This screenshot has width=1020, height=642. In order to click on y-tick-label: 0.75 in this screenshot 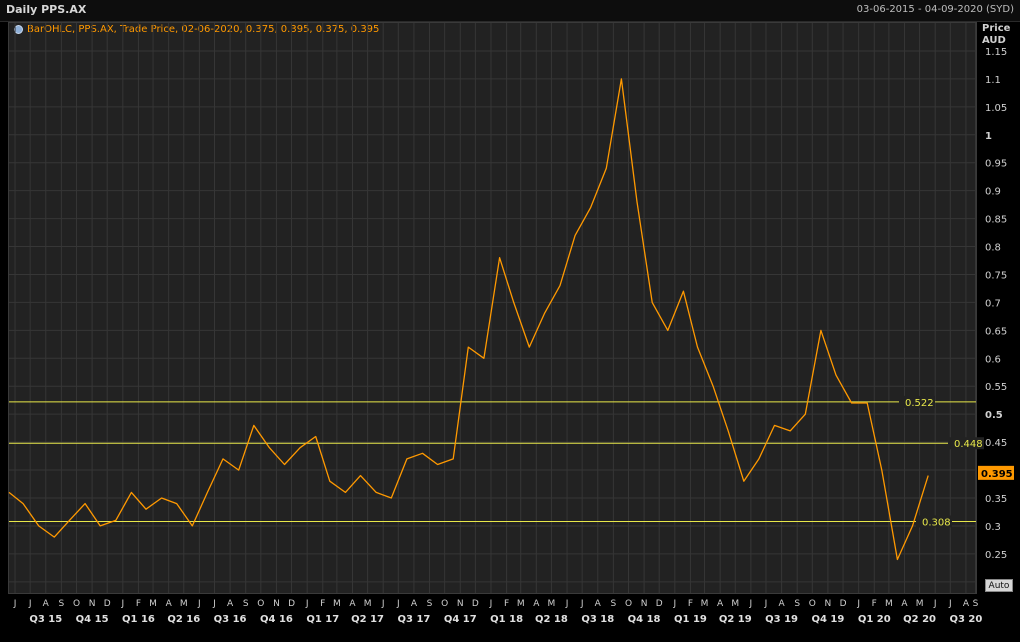, I will do `click(996, 275)`.